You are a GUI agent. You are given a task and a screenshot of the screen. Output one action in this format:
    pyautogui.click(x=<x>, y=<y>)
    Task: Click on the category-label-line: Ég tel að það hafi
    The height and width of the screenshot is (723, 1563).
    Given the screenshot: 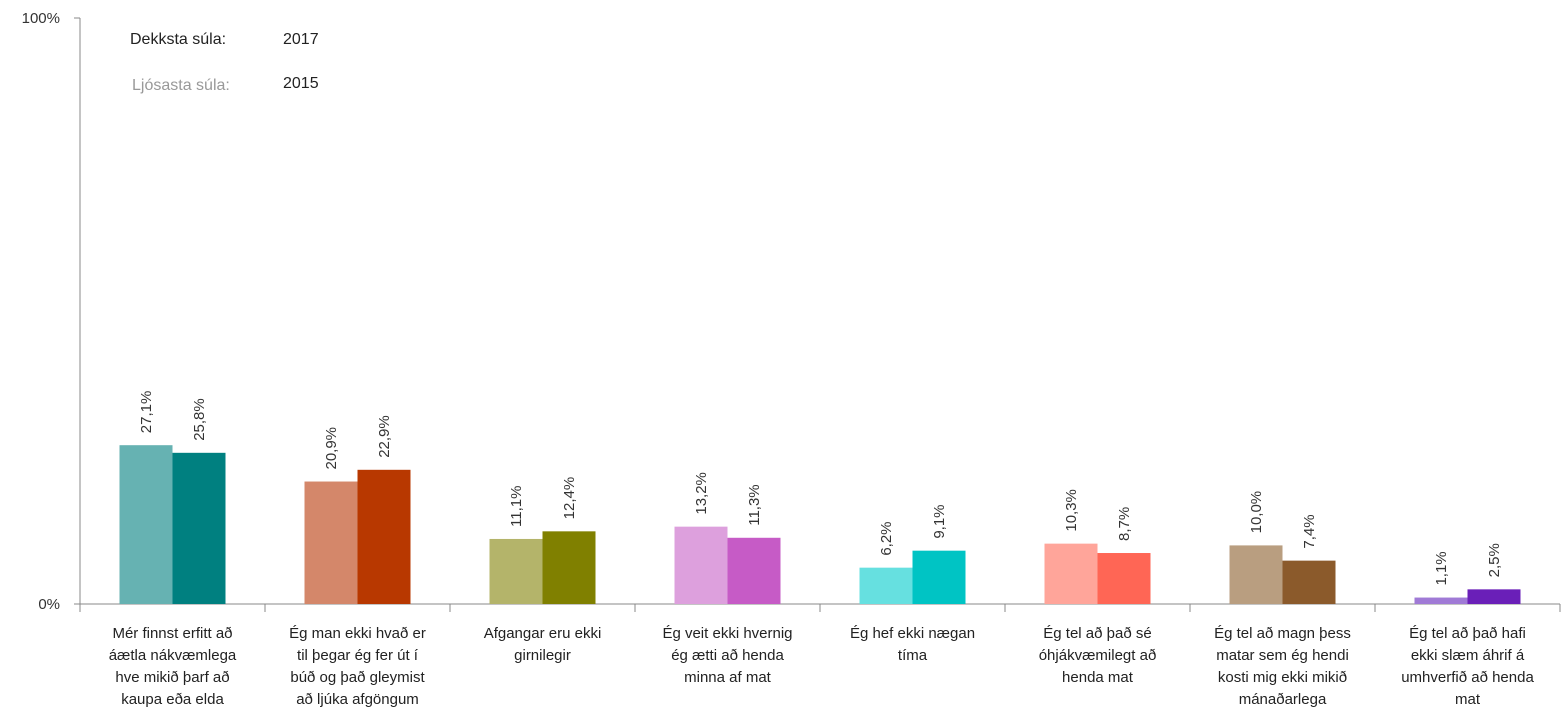 What is the action you would take?
    pyautogui.click(x=1467, y=633)
    